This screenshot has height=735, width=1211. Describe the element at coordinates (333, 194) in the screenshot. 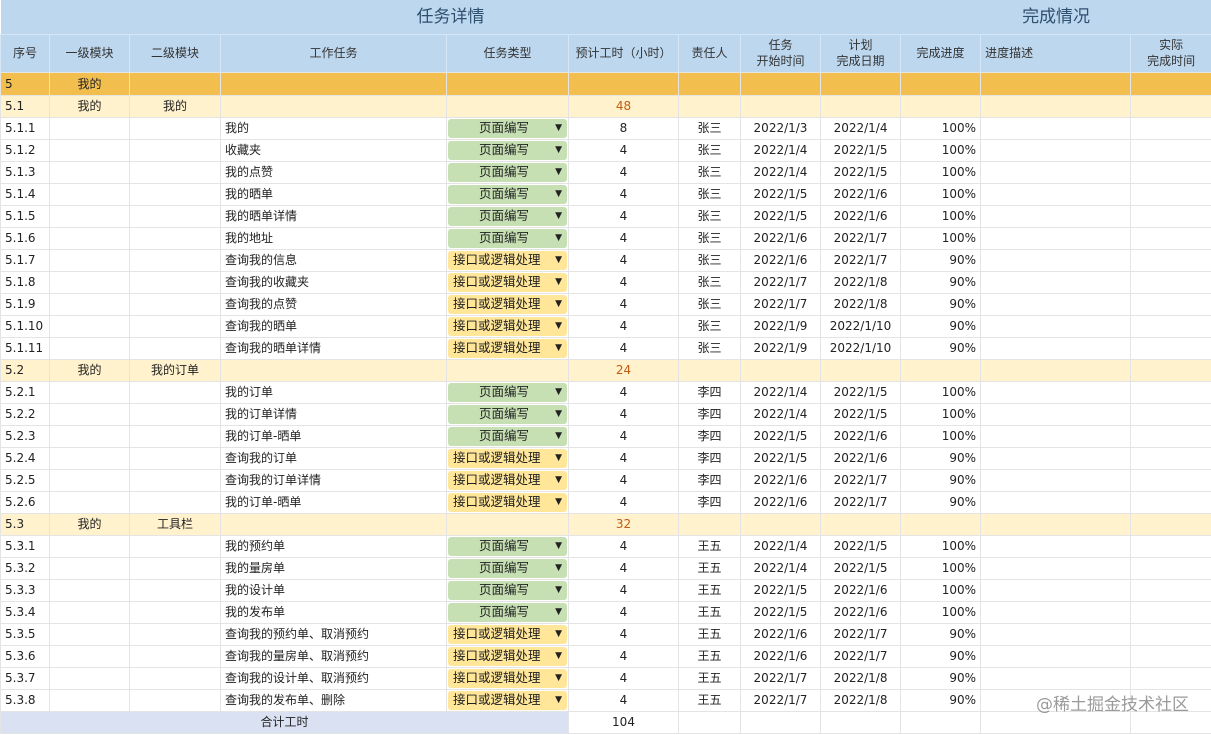

I see `cell-task: 我的晒单` at that location.